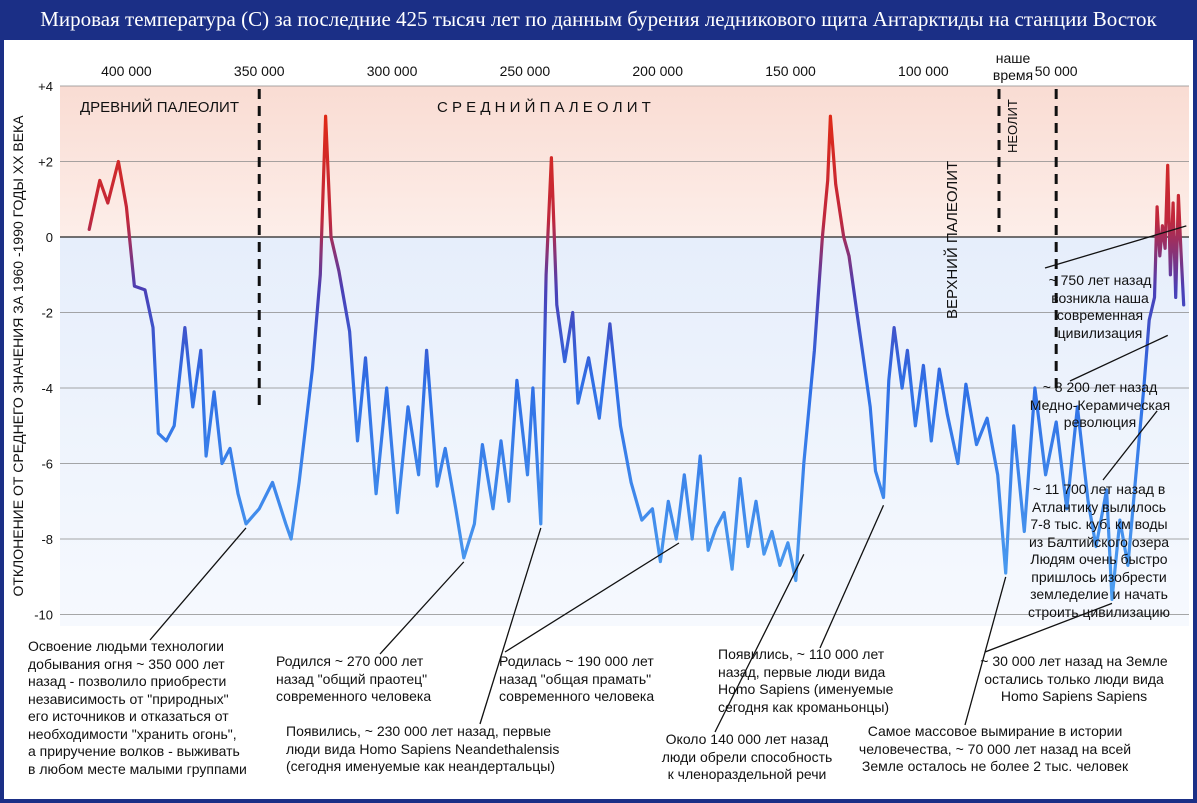 Image resolution: width=1197 pixels, height=803 pixels. Describe the element at coordinates (1099, 506) in the screenshot. I see `annotation-line: Атлантику вылилось` at that location.